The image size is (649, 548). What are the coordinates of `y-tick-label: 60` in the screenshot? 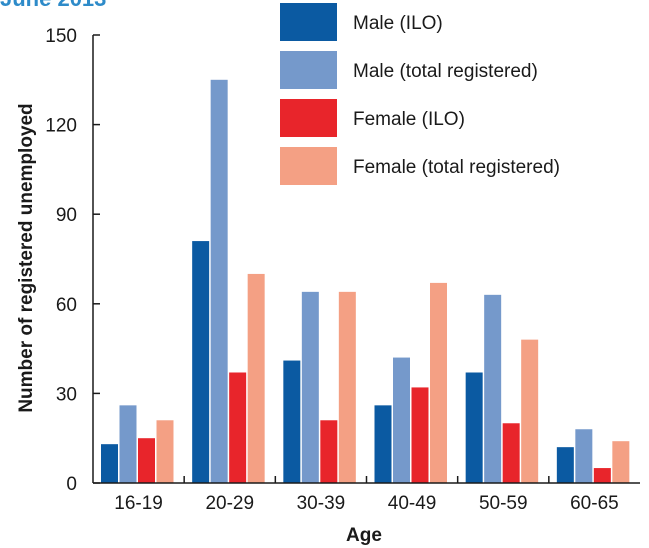 It's located at (66, 305).